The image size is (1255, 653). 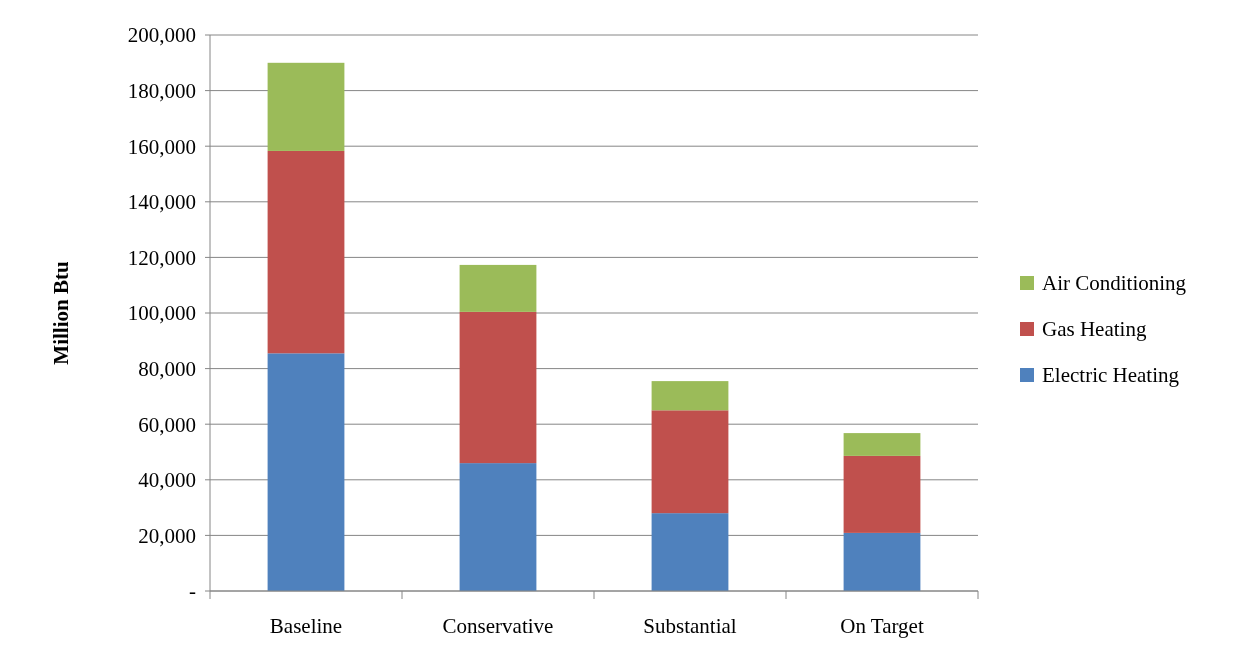 I want to click on y-tick-label: 200,000, so click(x=161, y=35).